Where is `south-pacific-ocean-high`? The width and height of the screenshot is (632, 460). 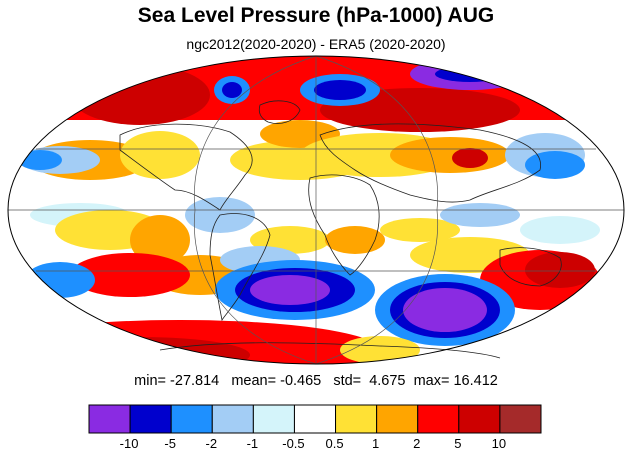
south-pacific-ocean-high is located at coordinates (545, 340).